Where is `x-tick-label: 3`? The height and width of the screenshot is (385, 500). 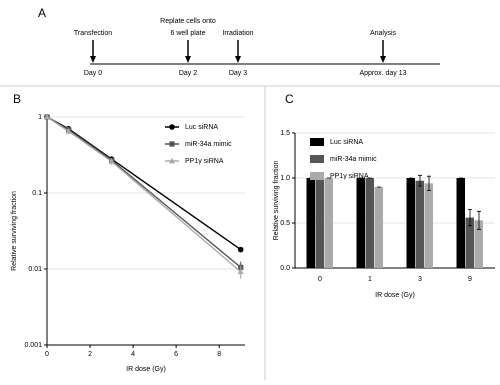 x-tick-label: 3 is located at coordinates (420, 279).